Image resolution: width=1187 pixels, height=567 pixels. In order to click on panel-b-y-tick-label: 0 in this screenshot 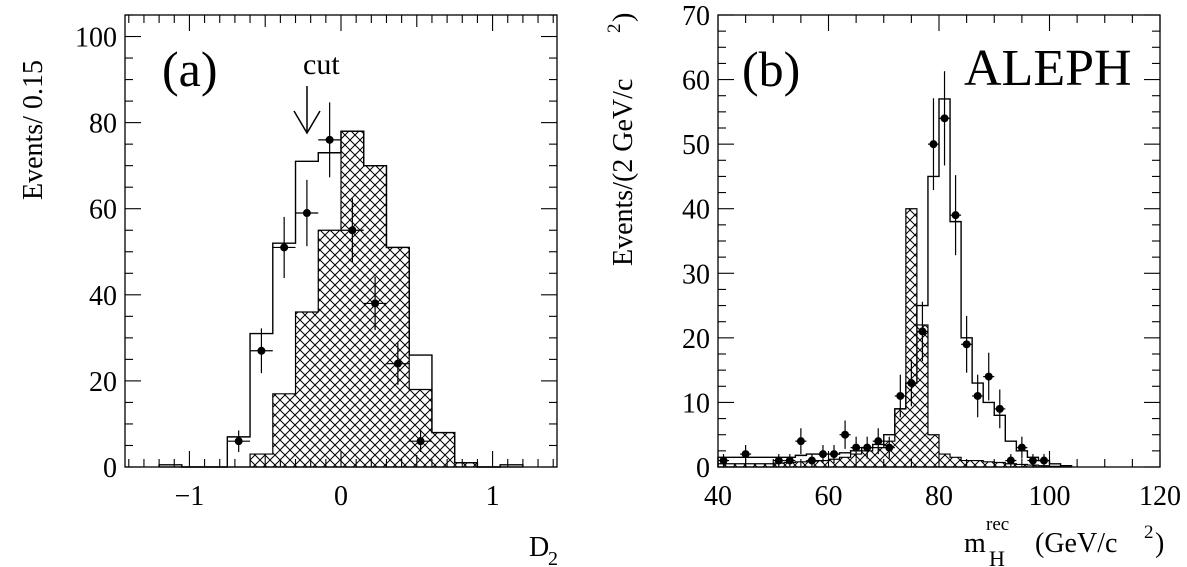, I will do `click(703, 468)`.